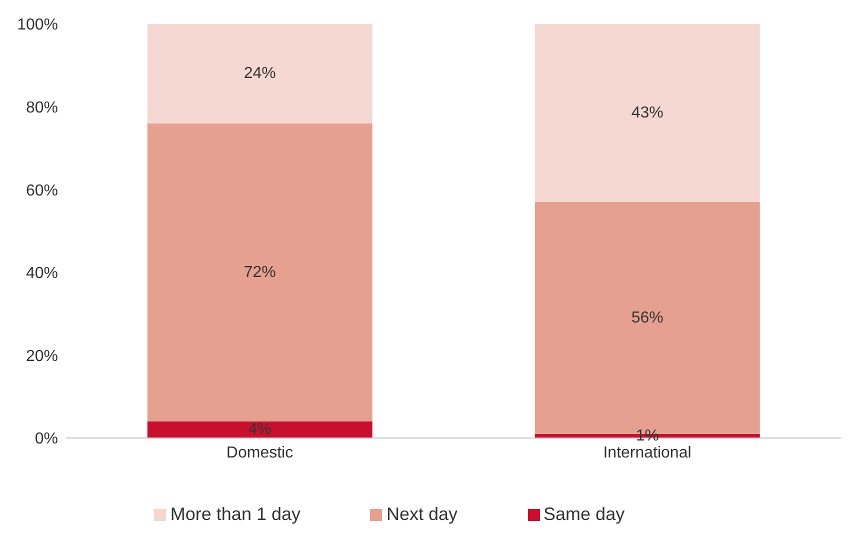 The height and width of the screenshot is (533, 851). What do you see at coordinates (42, 107) in the screenshot?
I see `y-tick-label: 80%` at bounding box center [42, 107].